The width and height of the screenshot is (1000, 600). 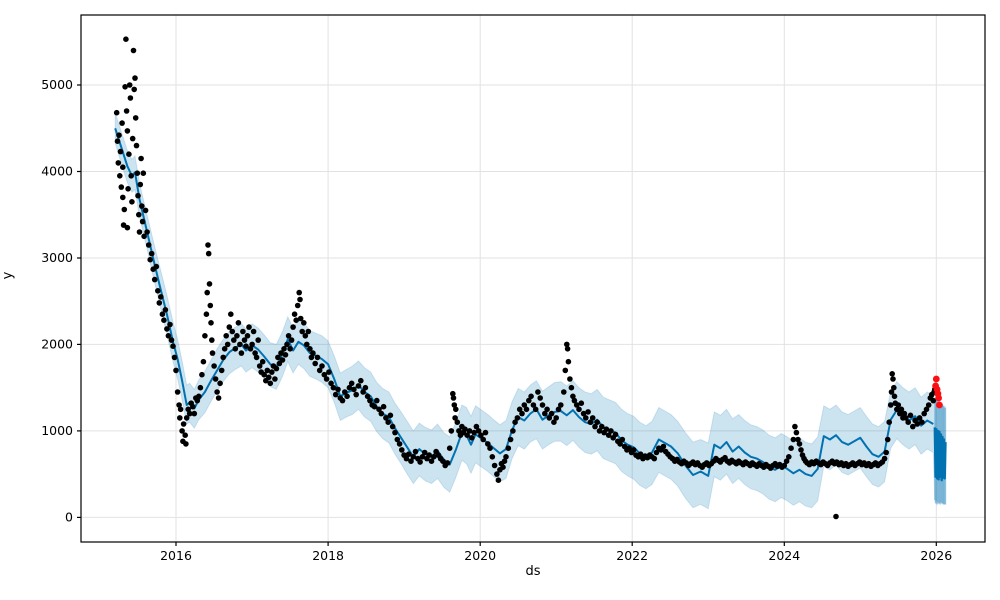 I want to click on x-tick-label: 2018, so click(x=328, y=555).